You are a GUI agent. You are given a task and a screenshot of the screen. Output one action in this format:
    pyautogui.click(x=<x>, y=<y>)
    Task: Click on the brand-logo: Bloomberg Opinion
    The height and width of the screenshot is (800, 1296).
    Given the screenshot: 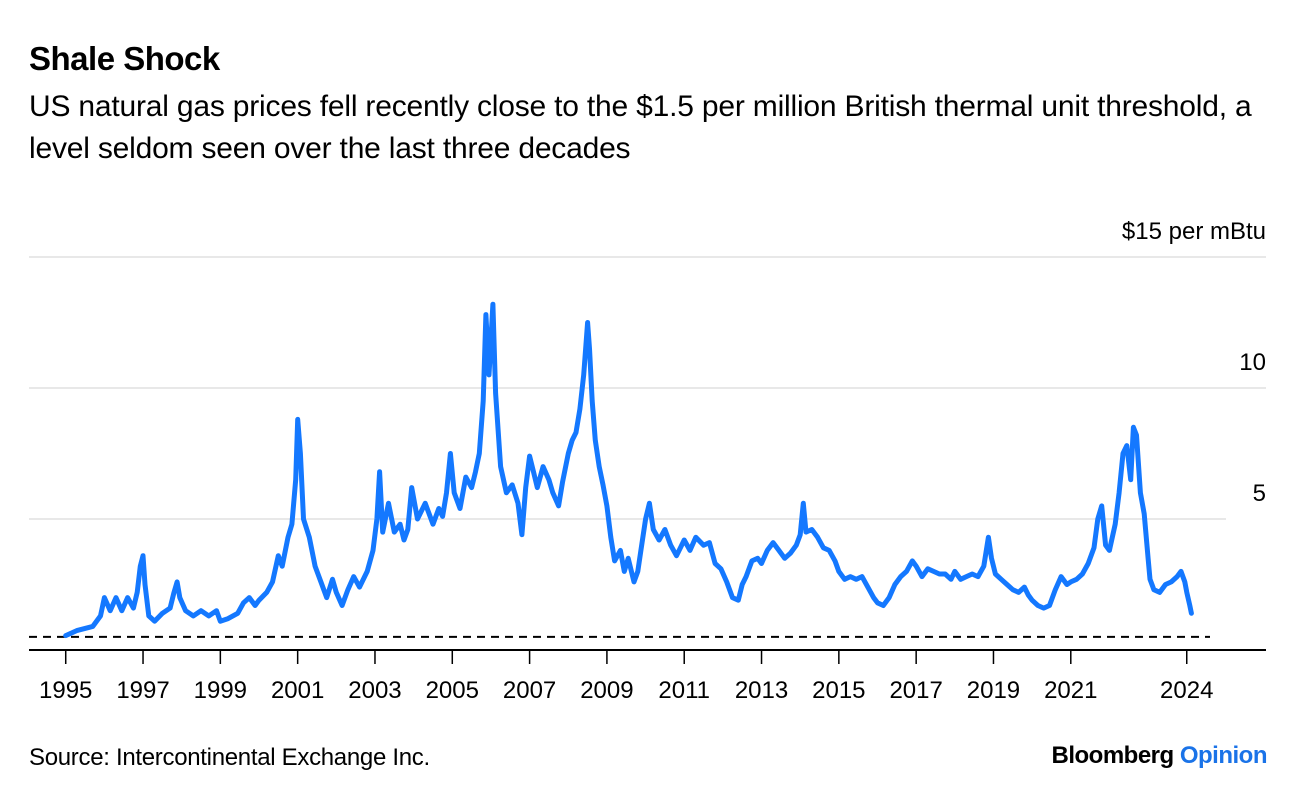 What is the action you would take?
    pyautogui.click(x=1160, y=756)
    